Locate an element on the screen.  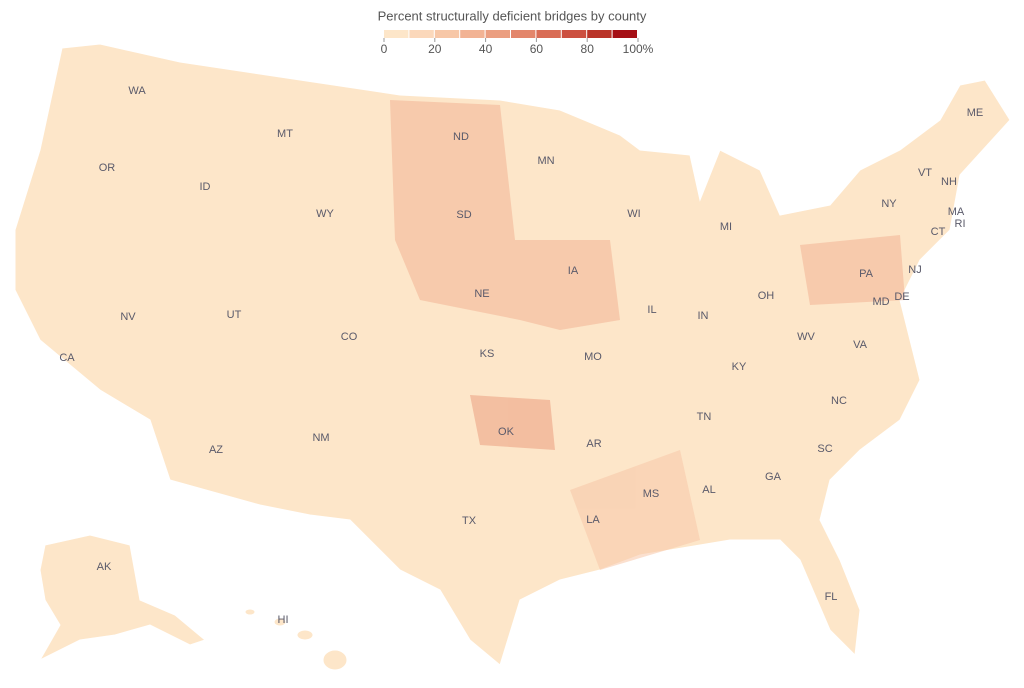
state-label: WY is located at coordinates (325, 214).